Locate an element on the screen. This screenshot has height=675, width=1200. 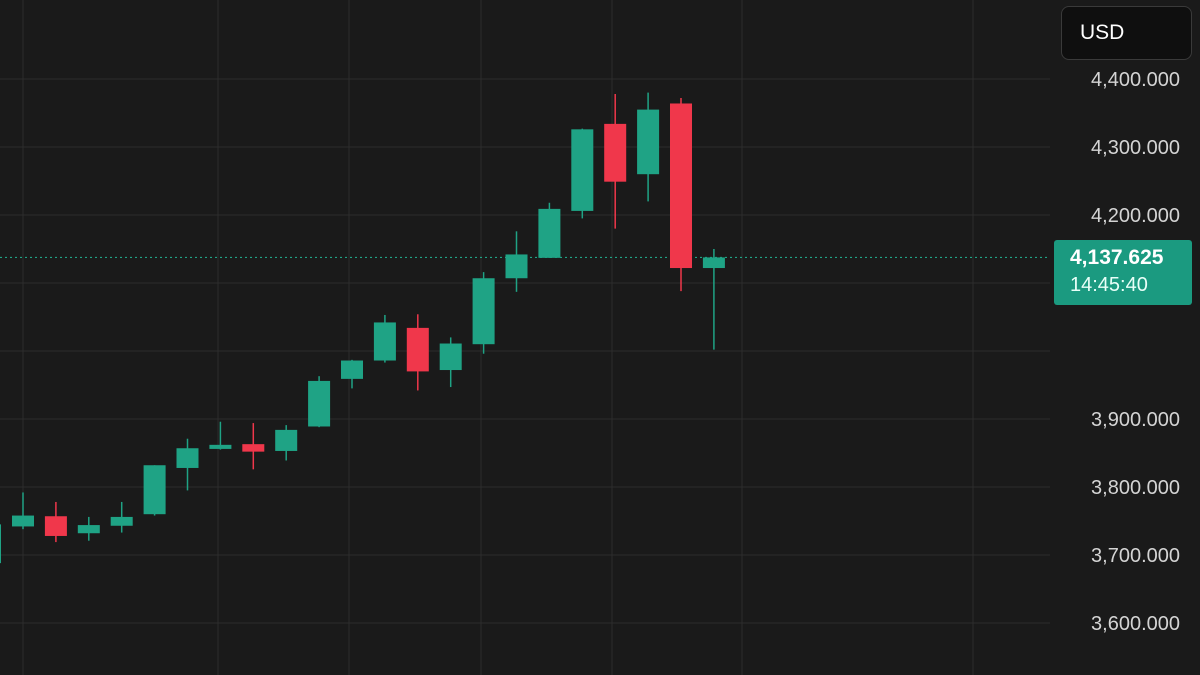
currency-label: USD is located at coordinates (1102, 32).